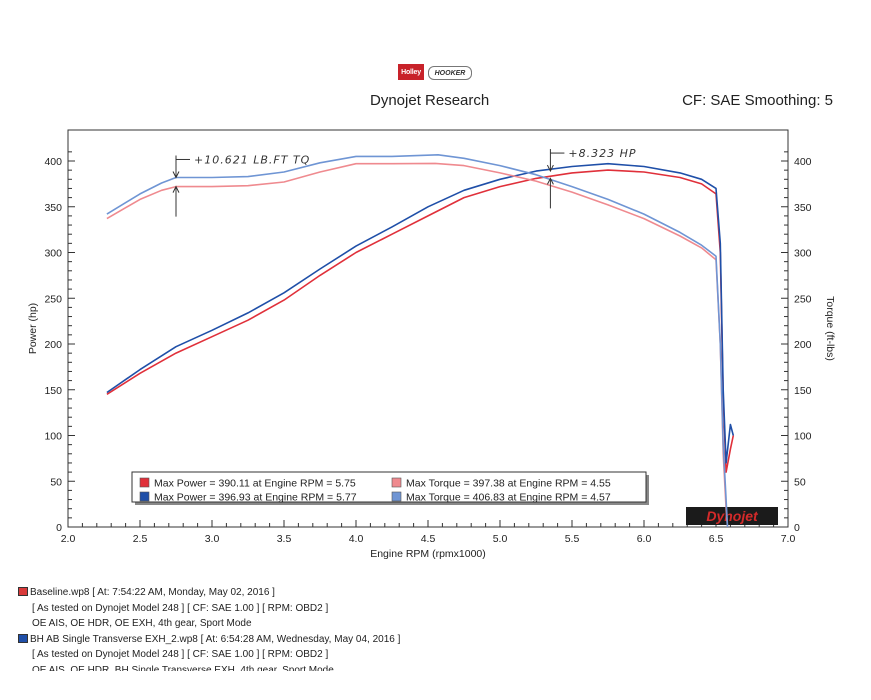 Image resolution: width=871 pixels, height=700 pixels. Describe the element at coordinates (602, 153) in the screenshot. I see `annotation-label: +8.323 HP` at that location.